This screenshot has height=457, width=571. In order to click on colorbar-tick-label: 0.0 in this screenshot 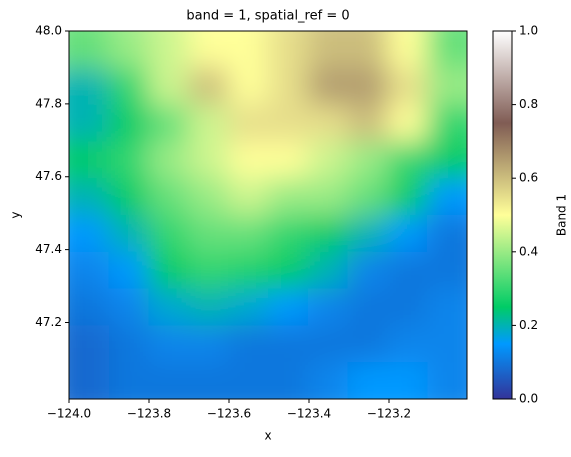, I will do `click(528, 399)`.